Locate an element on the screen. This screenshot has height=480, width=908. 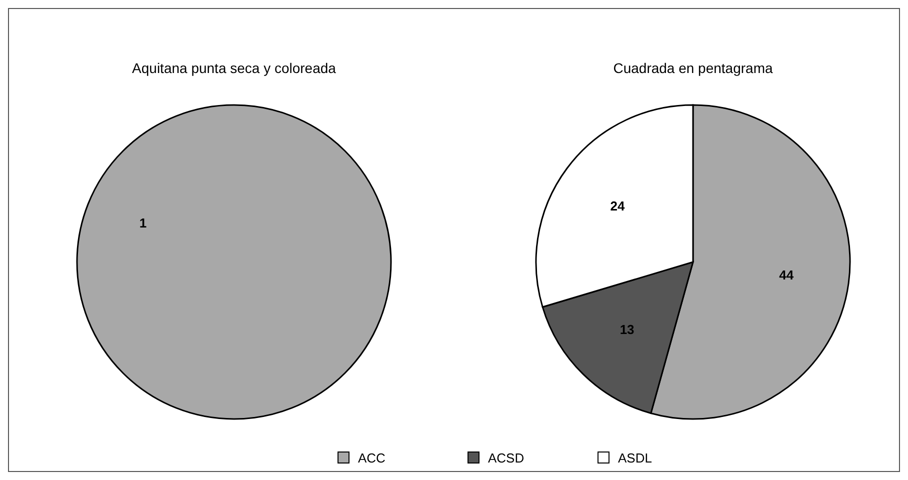
data-label: 13 is located at coordinates (627, 329).